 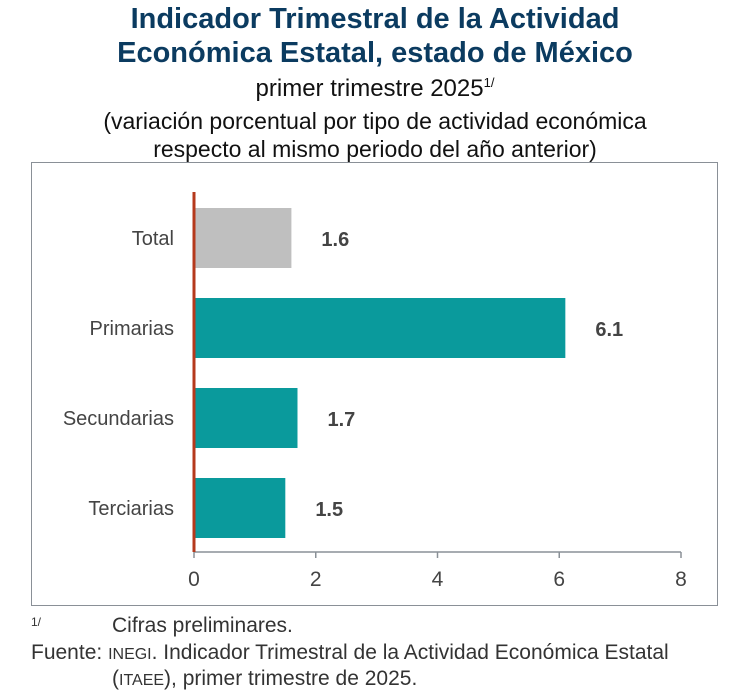 I want to click on source-line2-rest: ), primer trimestre de 2025., so click(x=291, y=678).